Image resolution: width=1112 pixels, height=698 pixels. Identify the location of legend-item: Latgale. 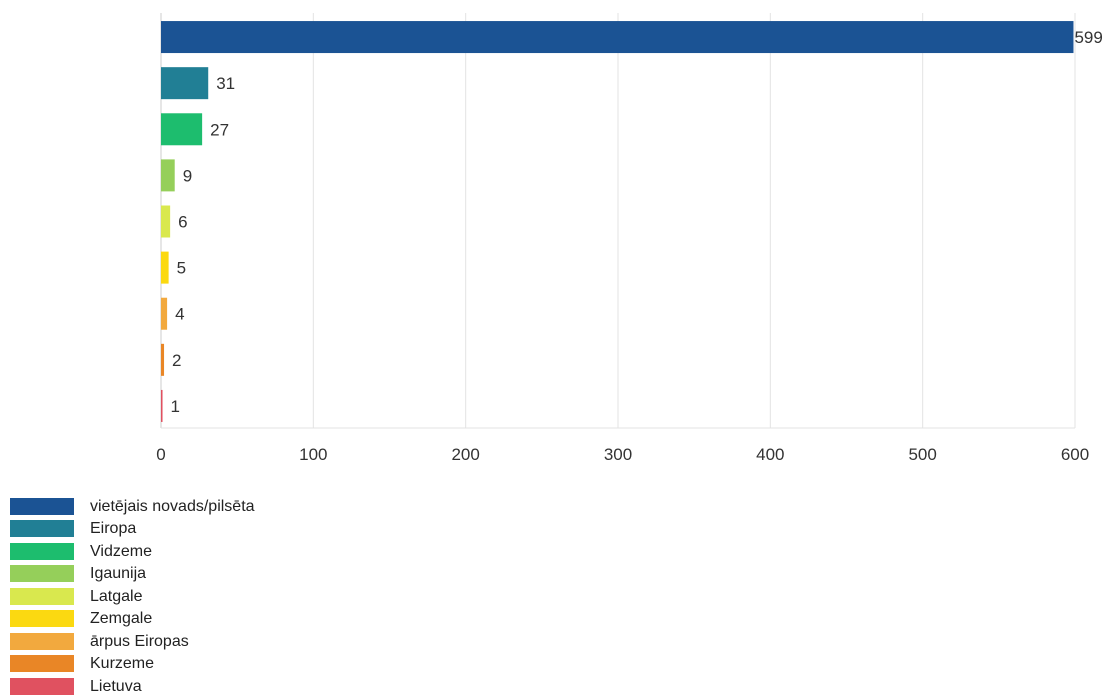
(132, 596).